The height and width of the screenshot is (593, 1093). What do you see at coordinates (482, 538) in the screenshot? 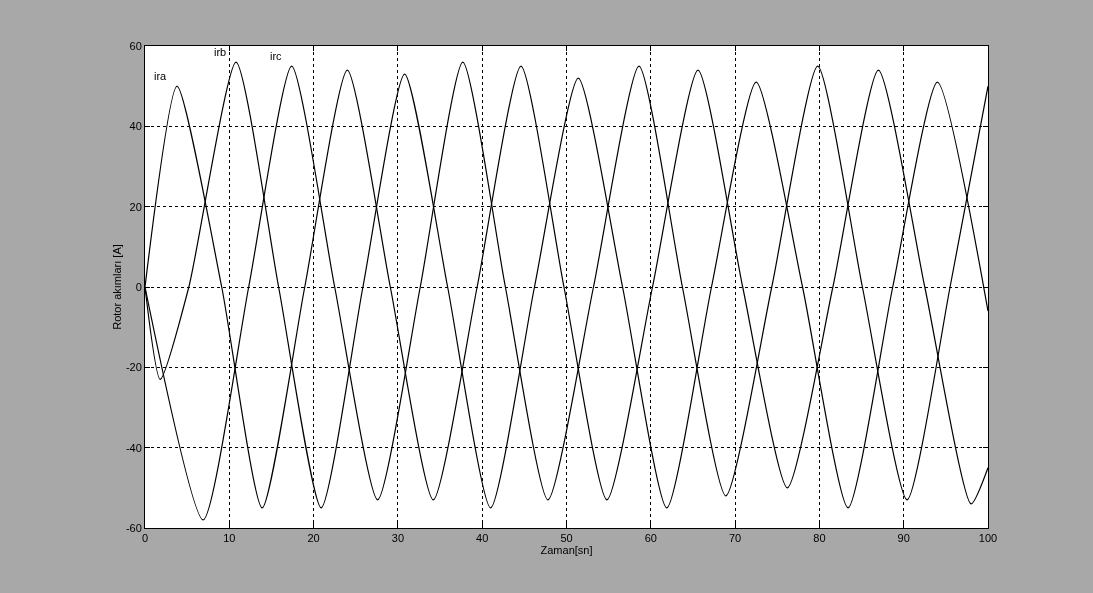
I see `x-tick-label: 40` at bounding box center [482, 538].